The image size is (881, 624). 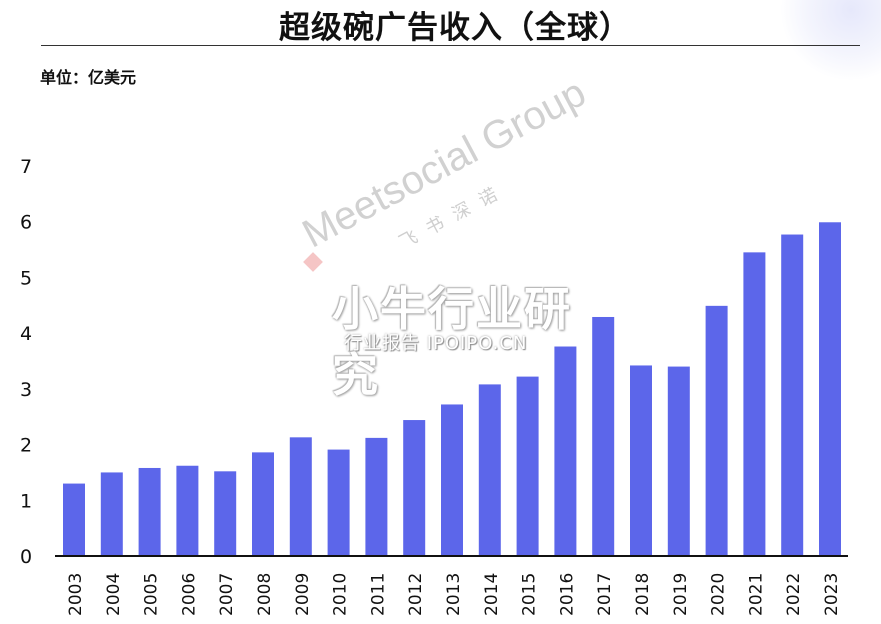 I want to click on x-tick-label: 2019, so click(x=681, y=594).